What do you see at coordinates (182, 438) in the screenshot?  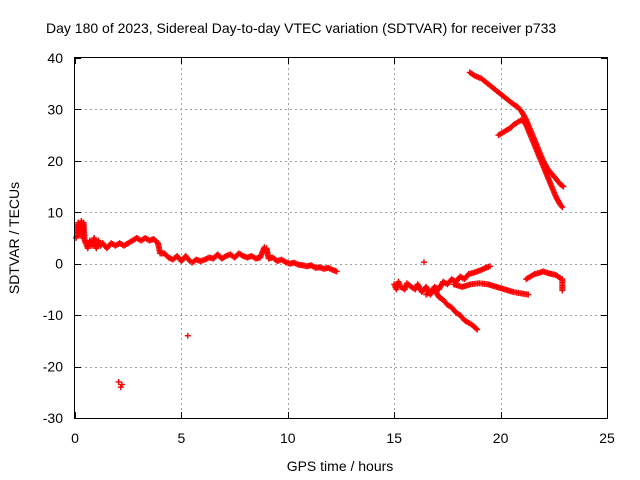 I see `x-tick-label: 5` at bounding box center [182, 438].